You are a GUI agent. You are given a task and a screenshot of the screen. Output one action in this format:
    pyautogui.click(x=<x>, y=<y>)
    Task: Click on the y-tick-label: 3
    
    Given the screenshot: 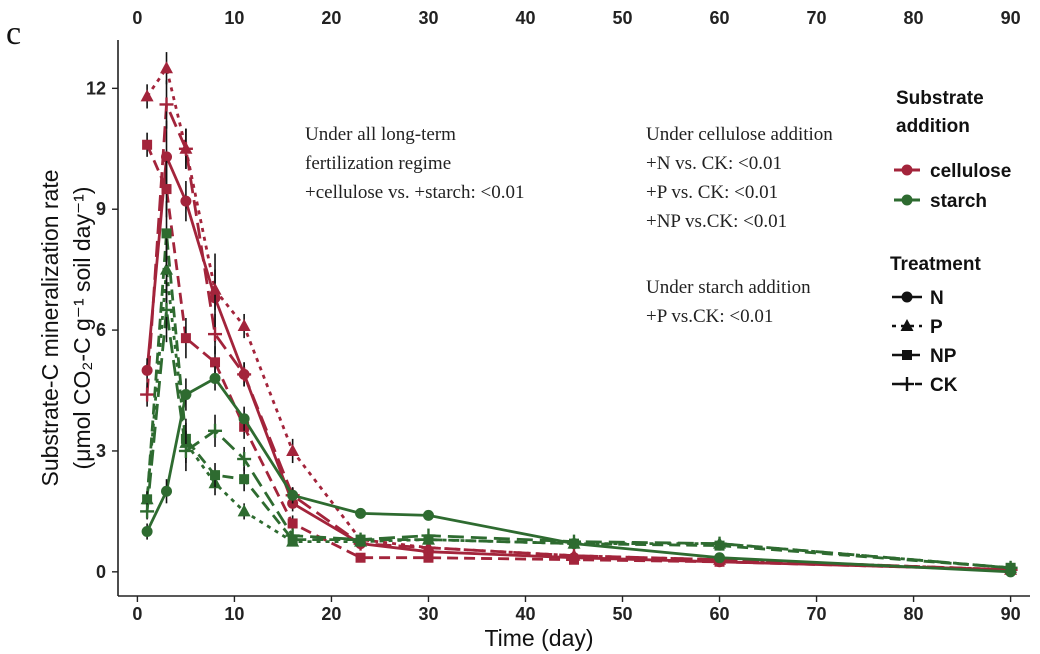 What is the action you would take?
    pyautogui.click(x=101, y=451)
    